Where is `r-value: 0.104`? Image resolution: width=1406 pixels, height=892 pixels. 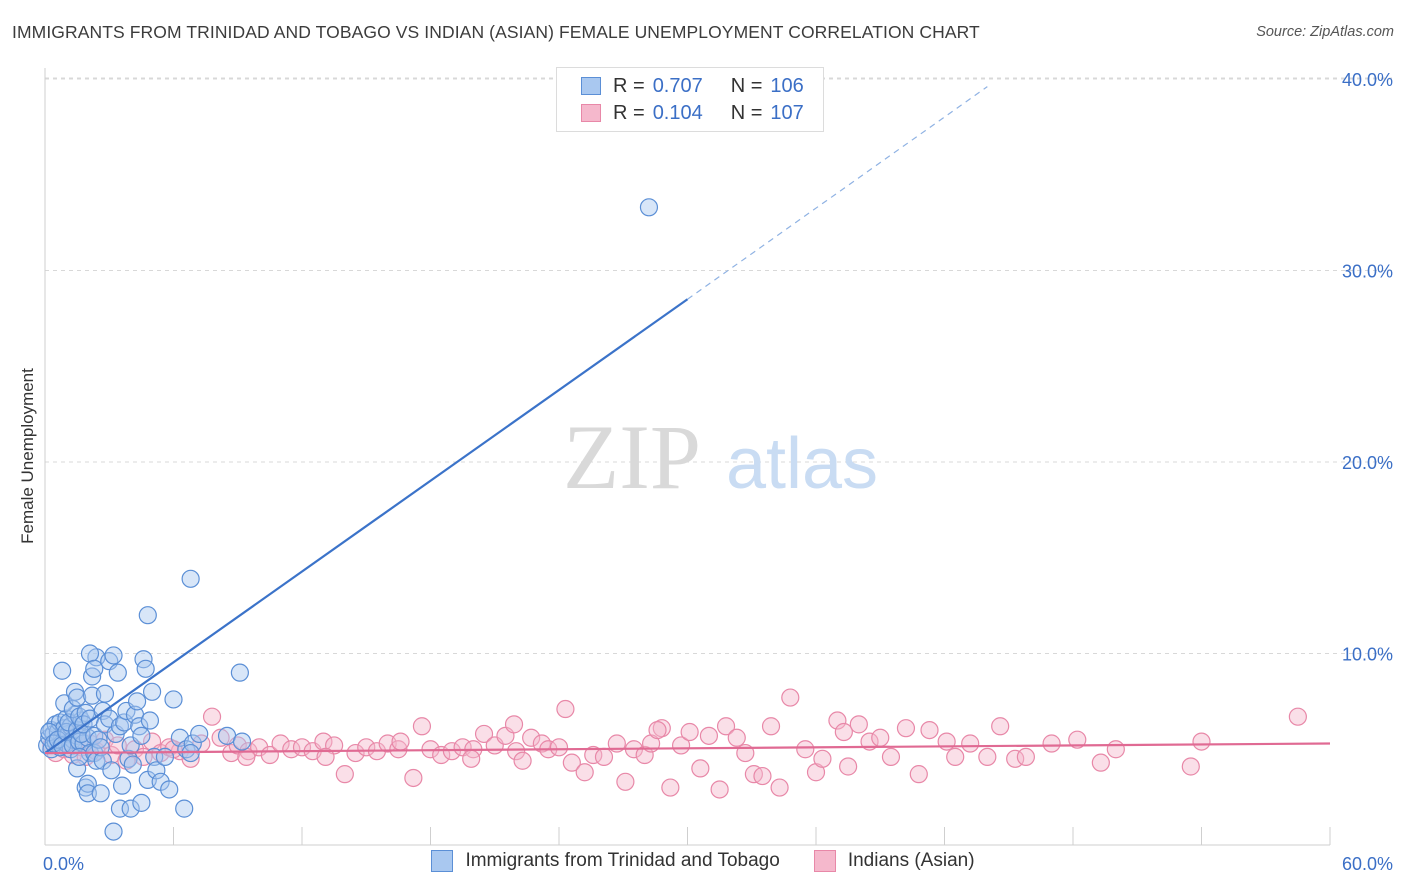
r-value: 0.104 is located at coordinates (677, 112).